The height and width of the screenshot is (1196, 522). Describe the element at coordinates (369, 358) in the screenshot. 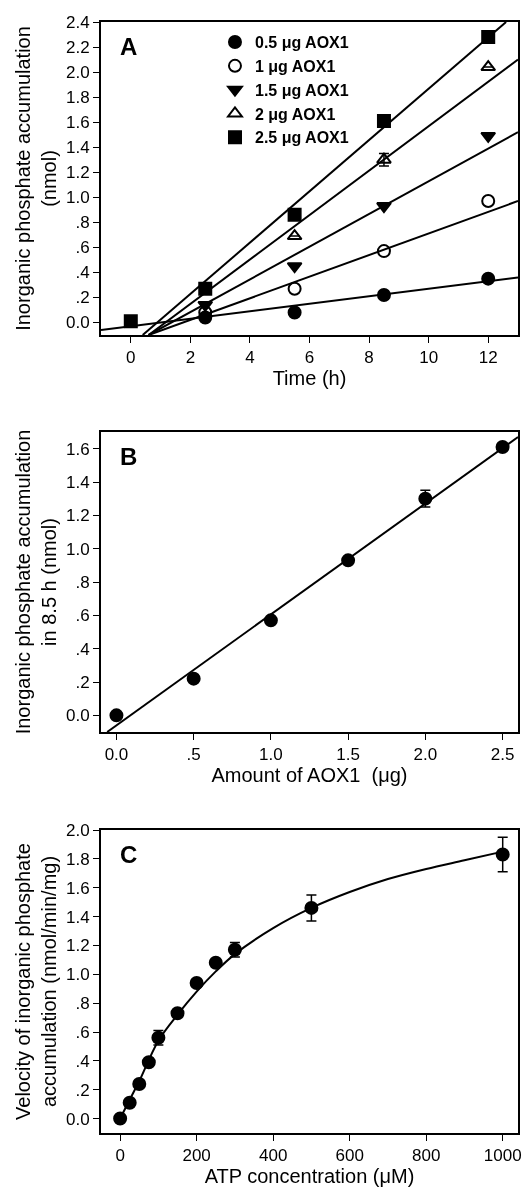

I see `x-tick-label: 8` at that location.